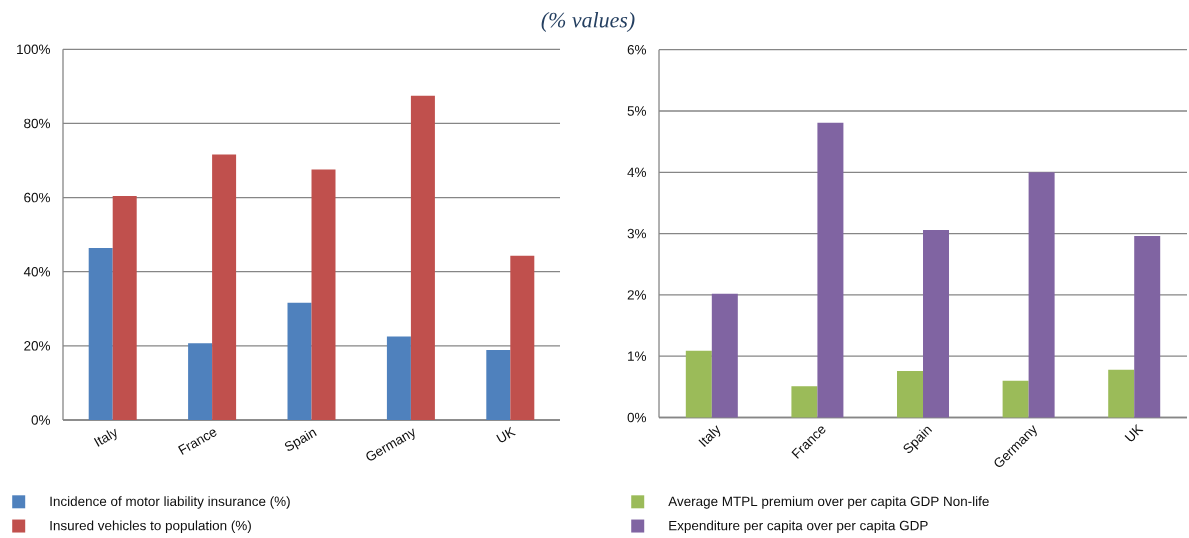 The height and width of the screenshot is (538, 1189). Describe the element at coordinates (37, 197) in the screenshot. I see `y-tick-label: 60%` at that location.